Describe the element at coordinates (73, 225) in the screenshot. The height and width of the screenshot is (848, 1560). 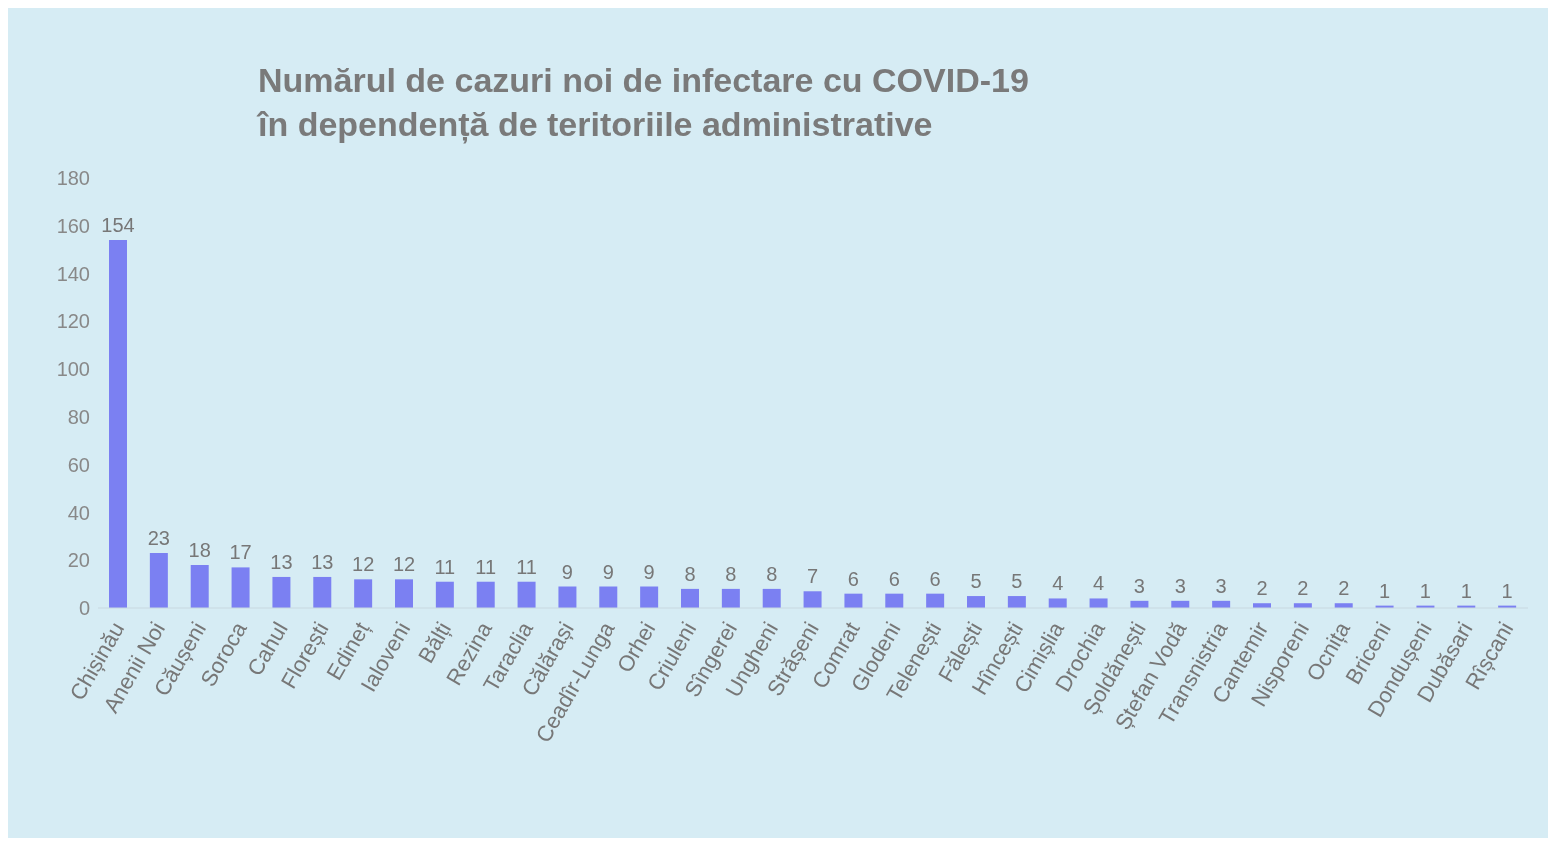
I see `y-tick-label: 160` at that location.